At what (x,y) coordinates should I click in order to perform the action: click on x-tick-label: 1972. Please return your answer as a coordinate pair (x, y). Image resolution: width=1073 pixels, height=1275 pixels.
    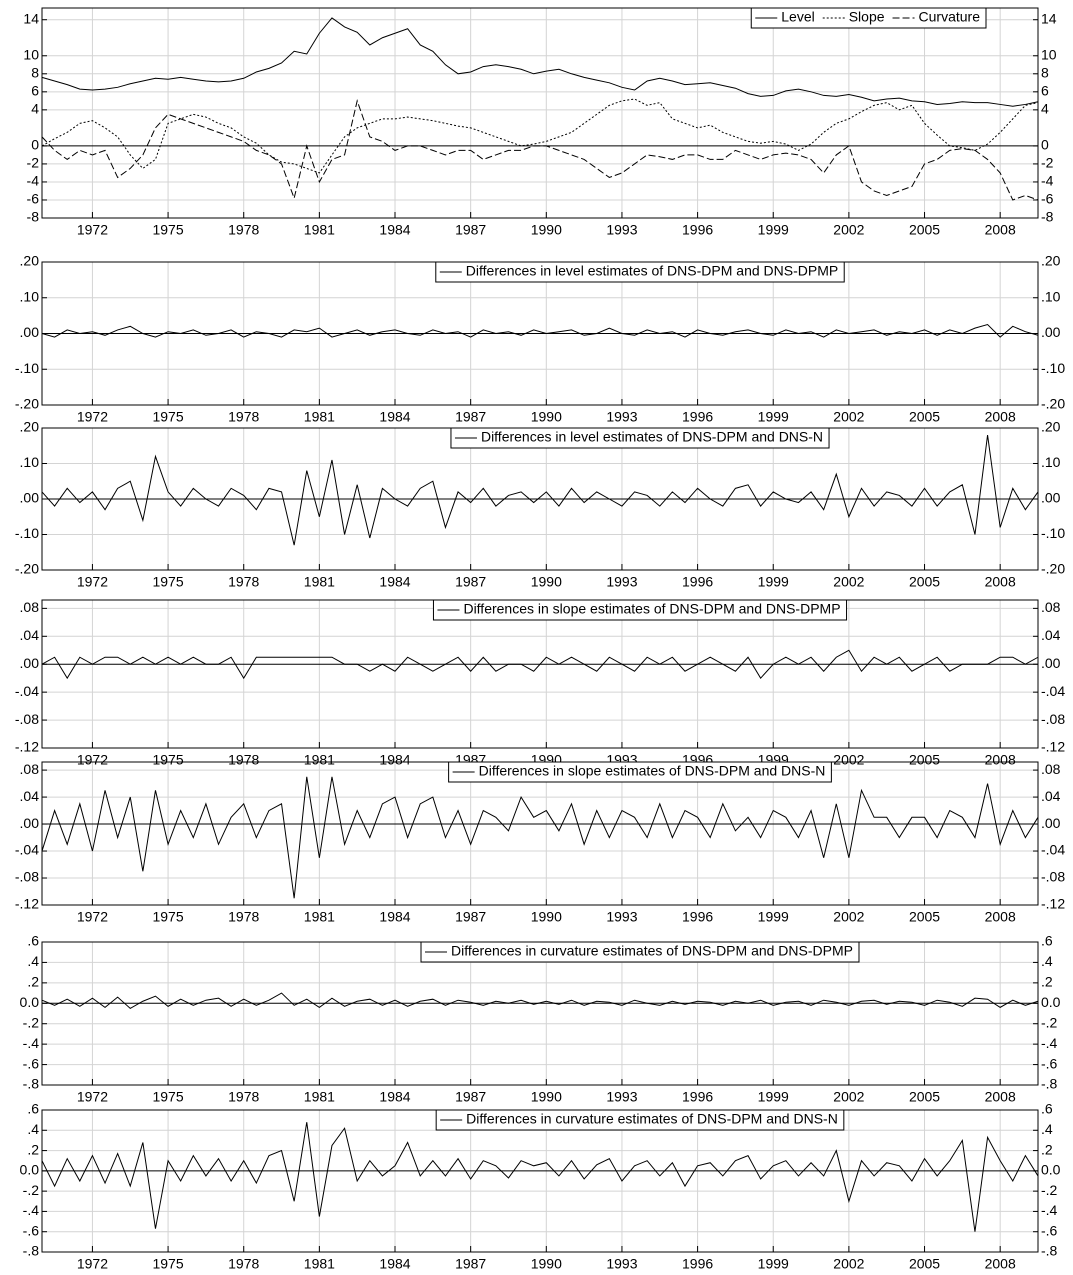
    Looking at the image, I should click on (92, 917).